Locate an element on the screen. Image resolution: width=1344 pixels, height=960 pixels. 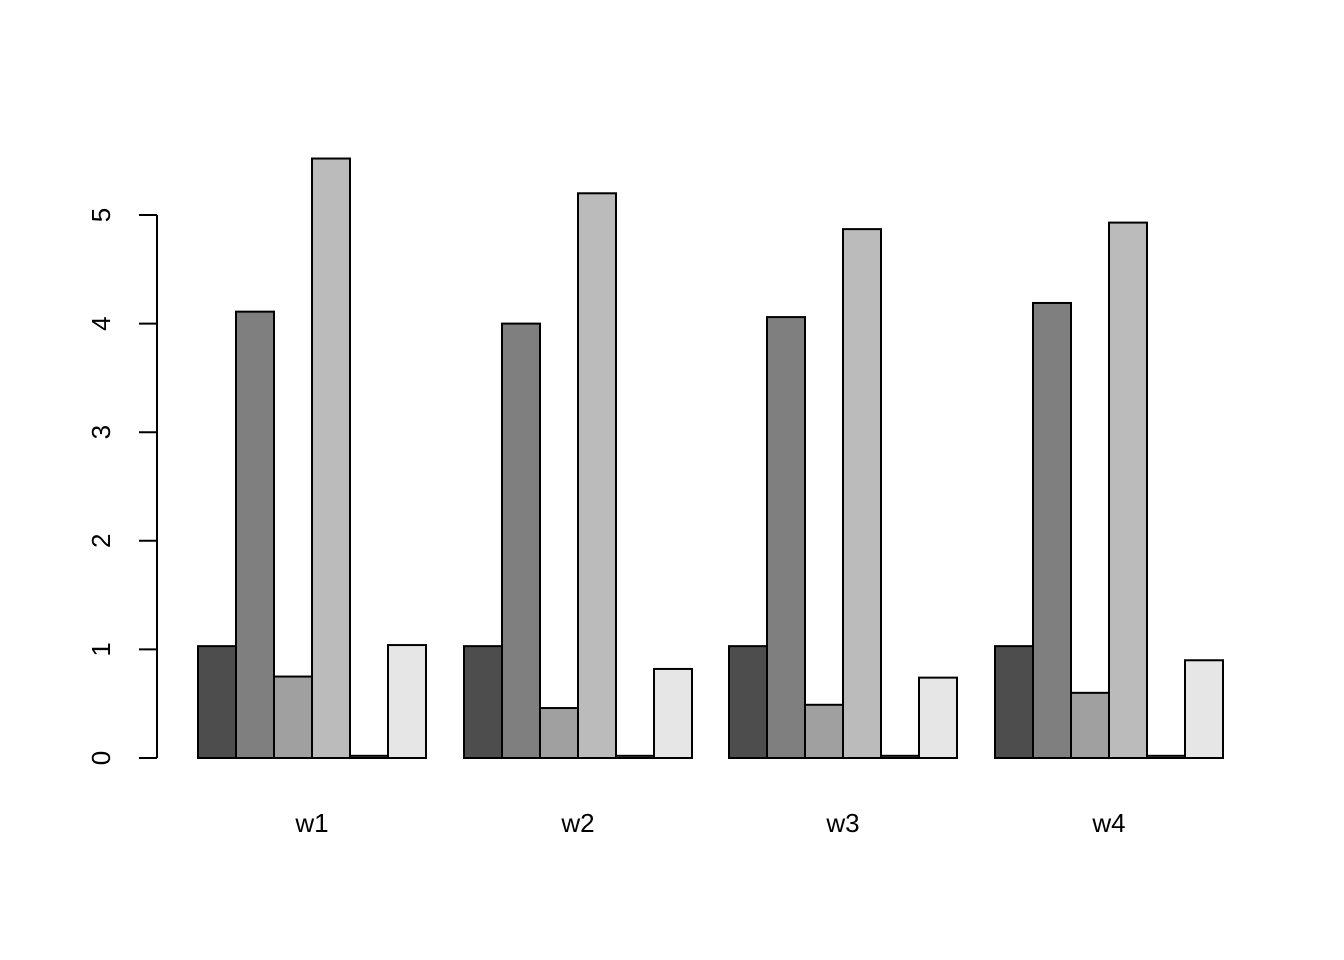
y-tick-label-4: 4 is located at coordinates (101, 323).